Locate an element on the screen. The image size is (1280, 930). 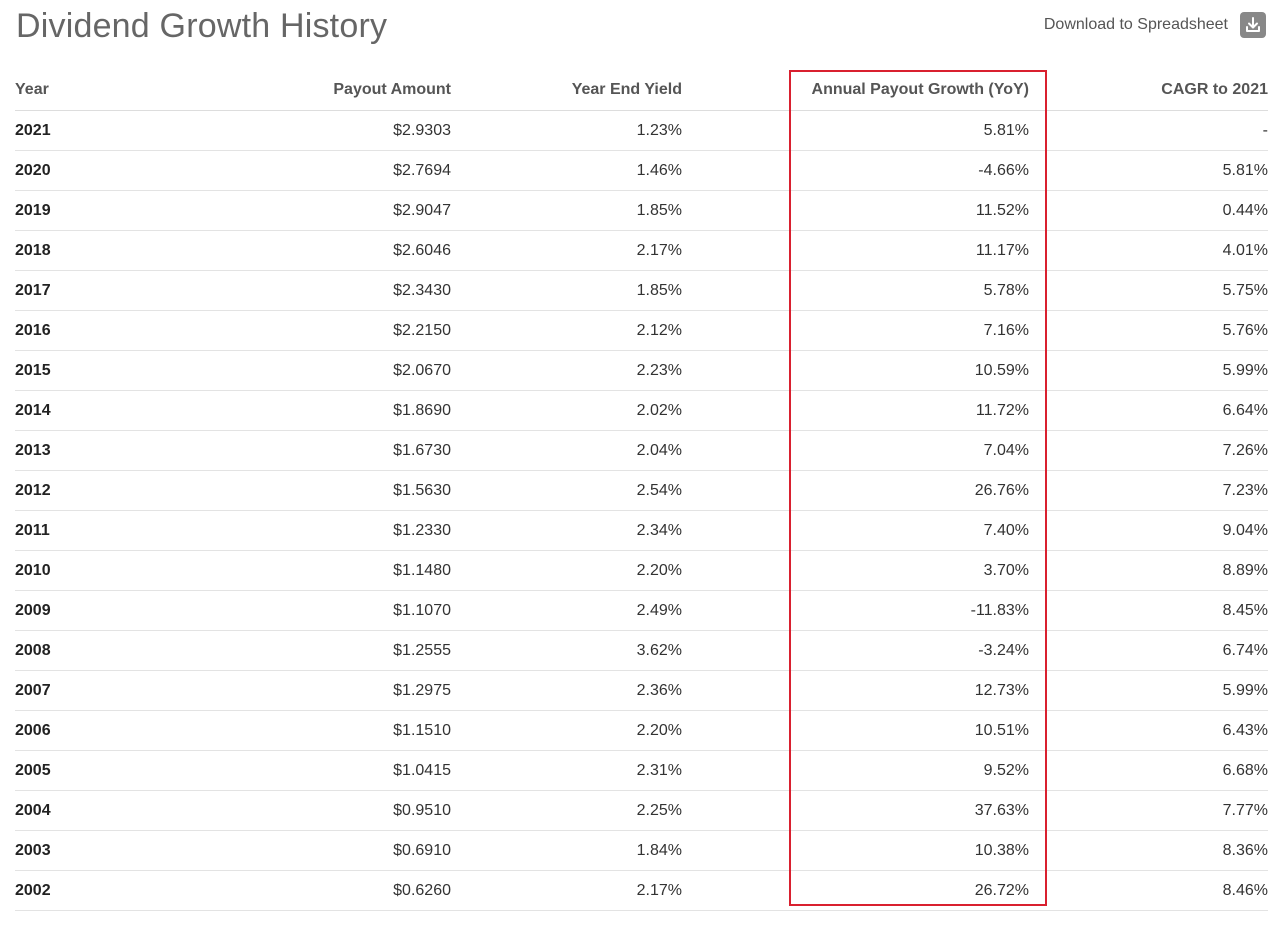
cell-annual-payout-growth: 12.73% is located at coordinates (860, 690).